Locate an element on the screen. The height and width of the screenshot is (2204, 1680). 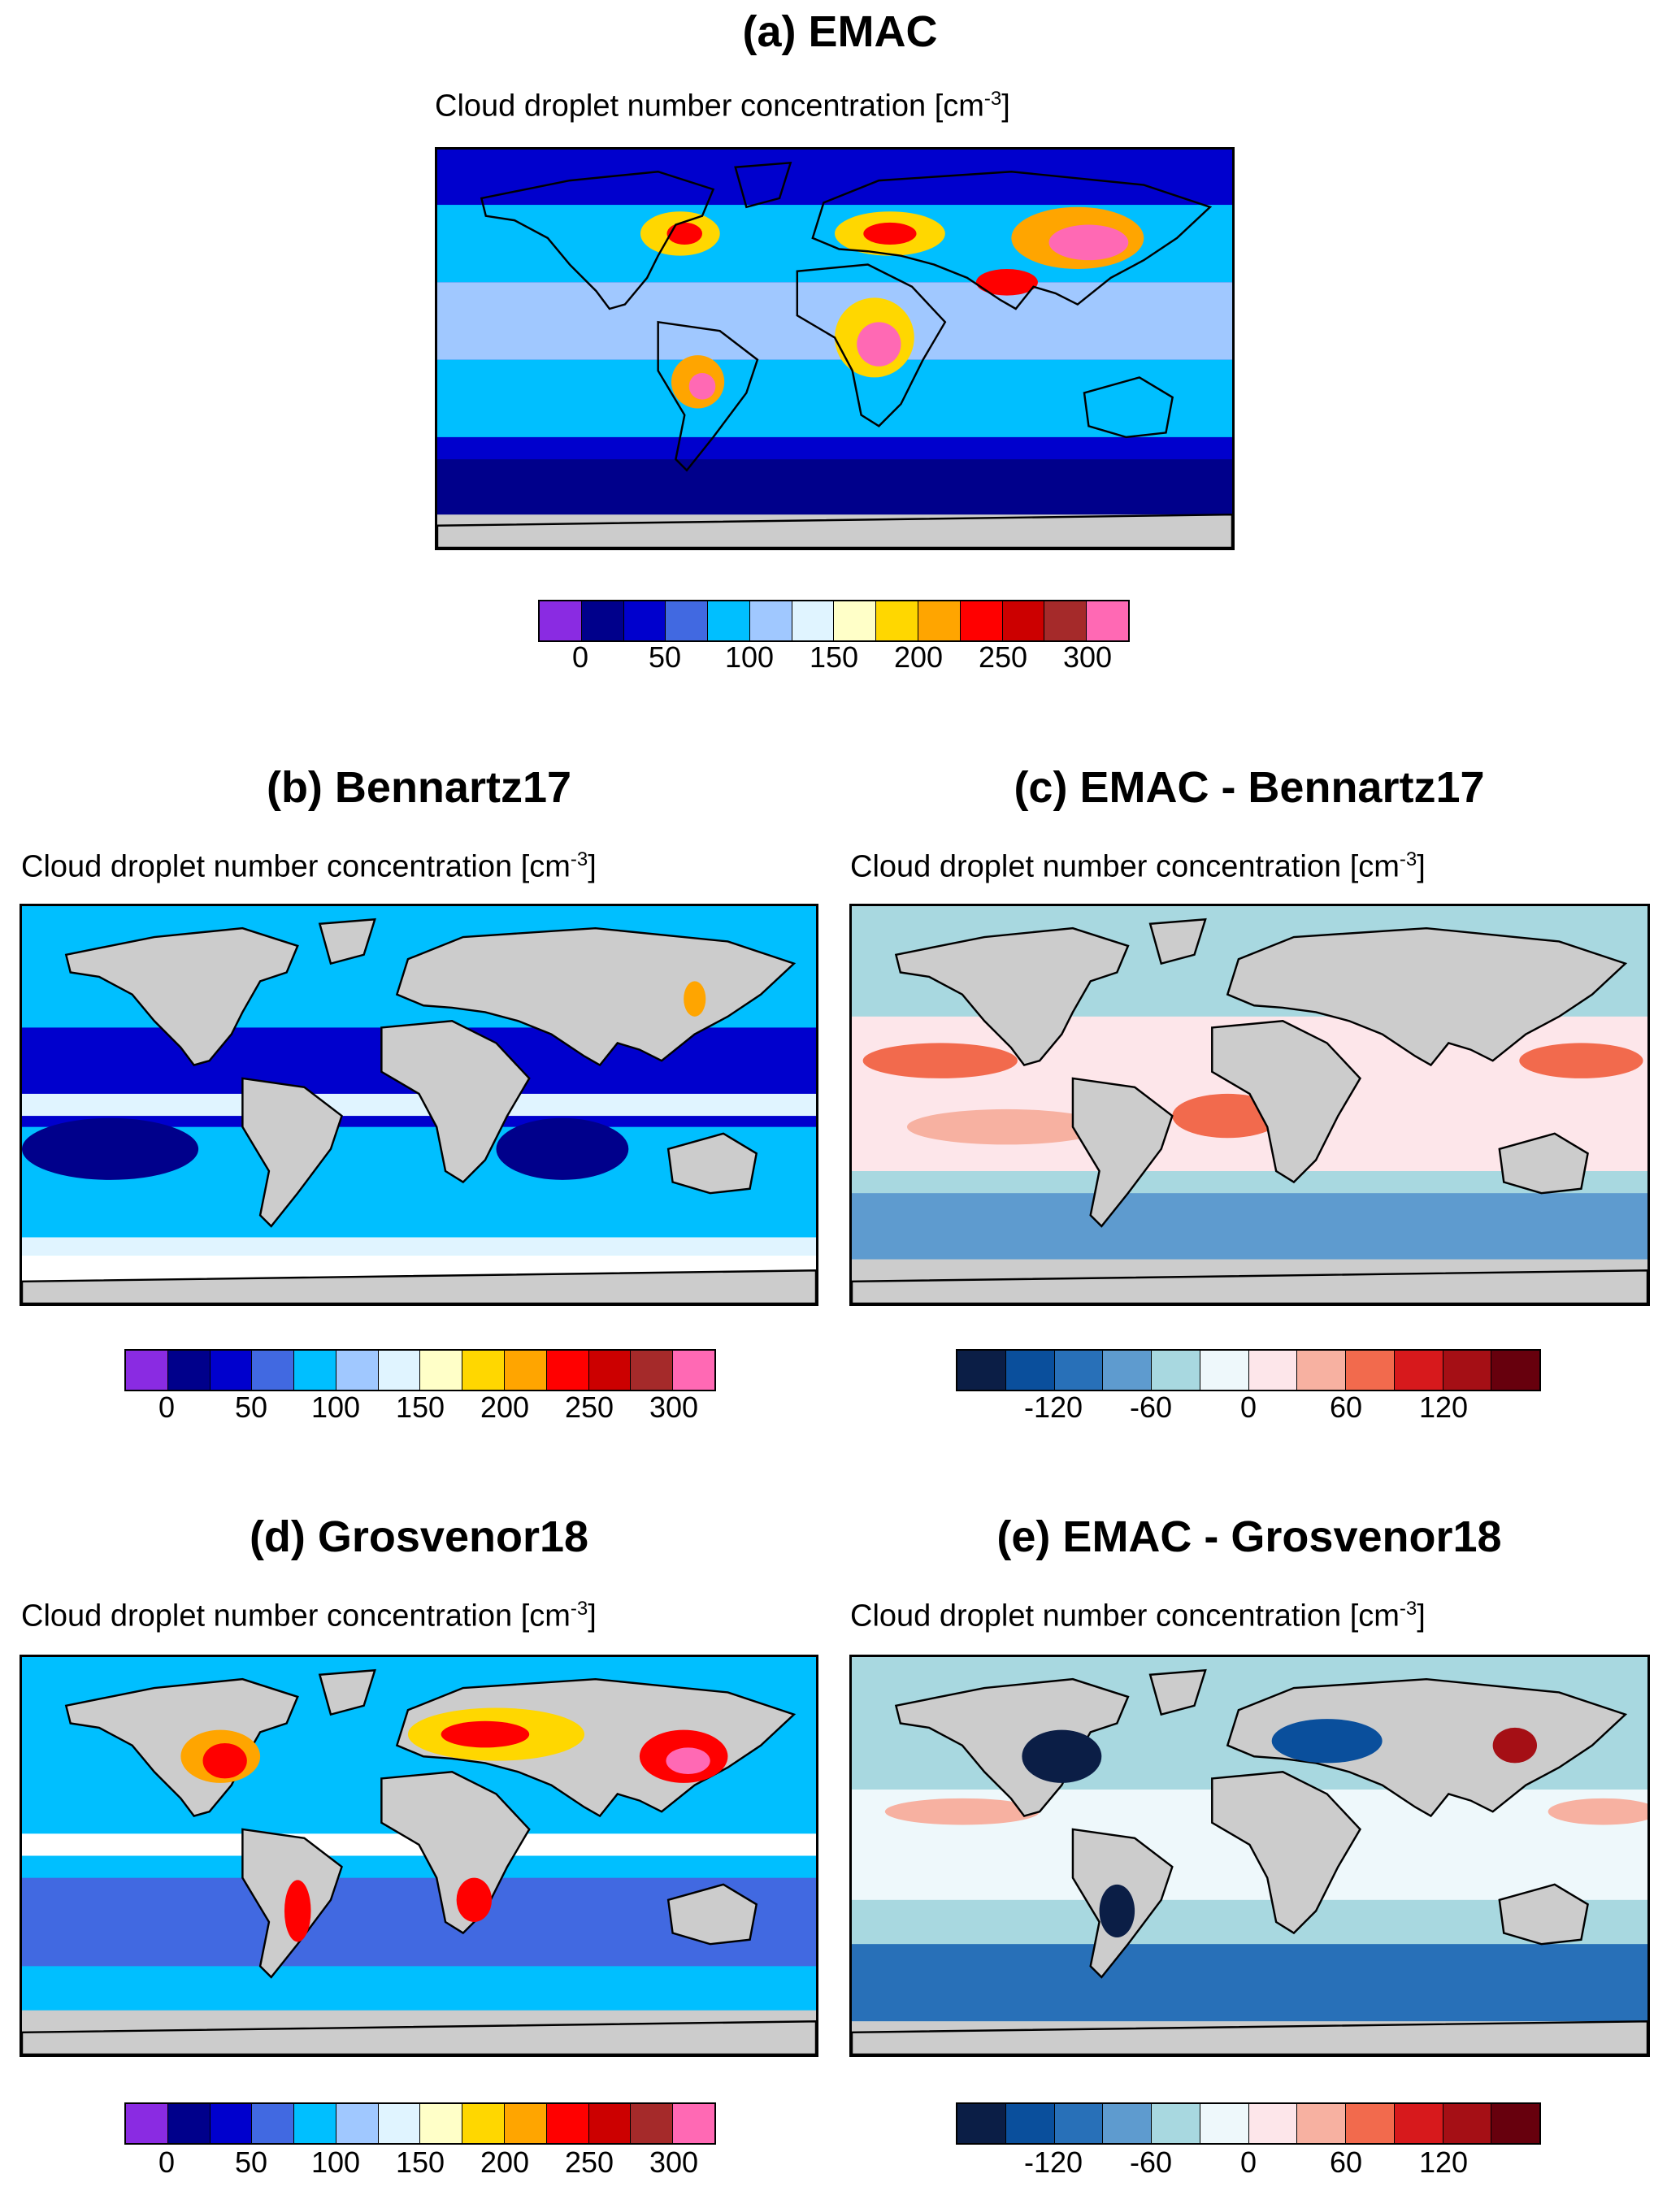
panel-a-subtitle-text: Cloud droplet number concentration [cm is located at coordinates (710, 106).